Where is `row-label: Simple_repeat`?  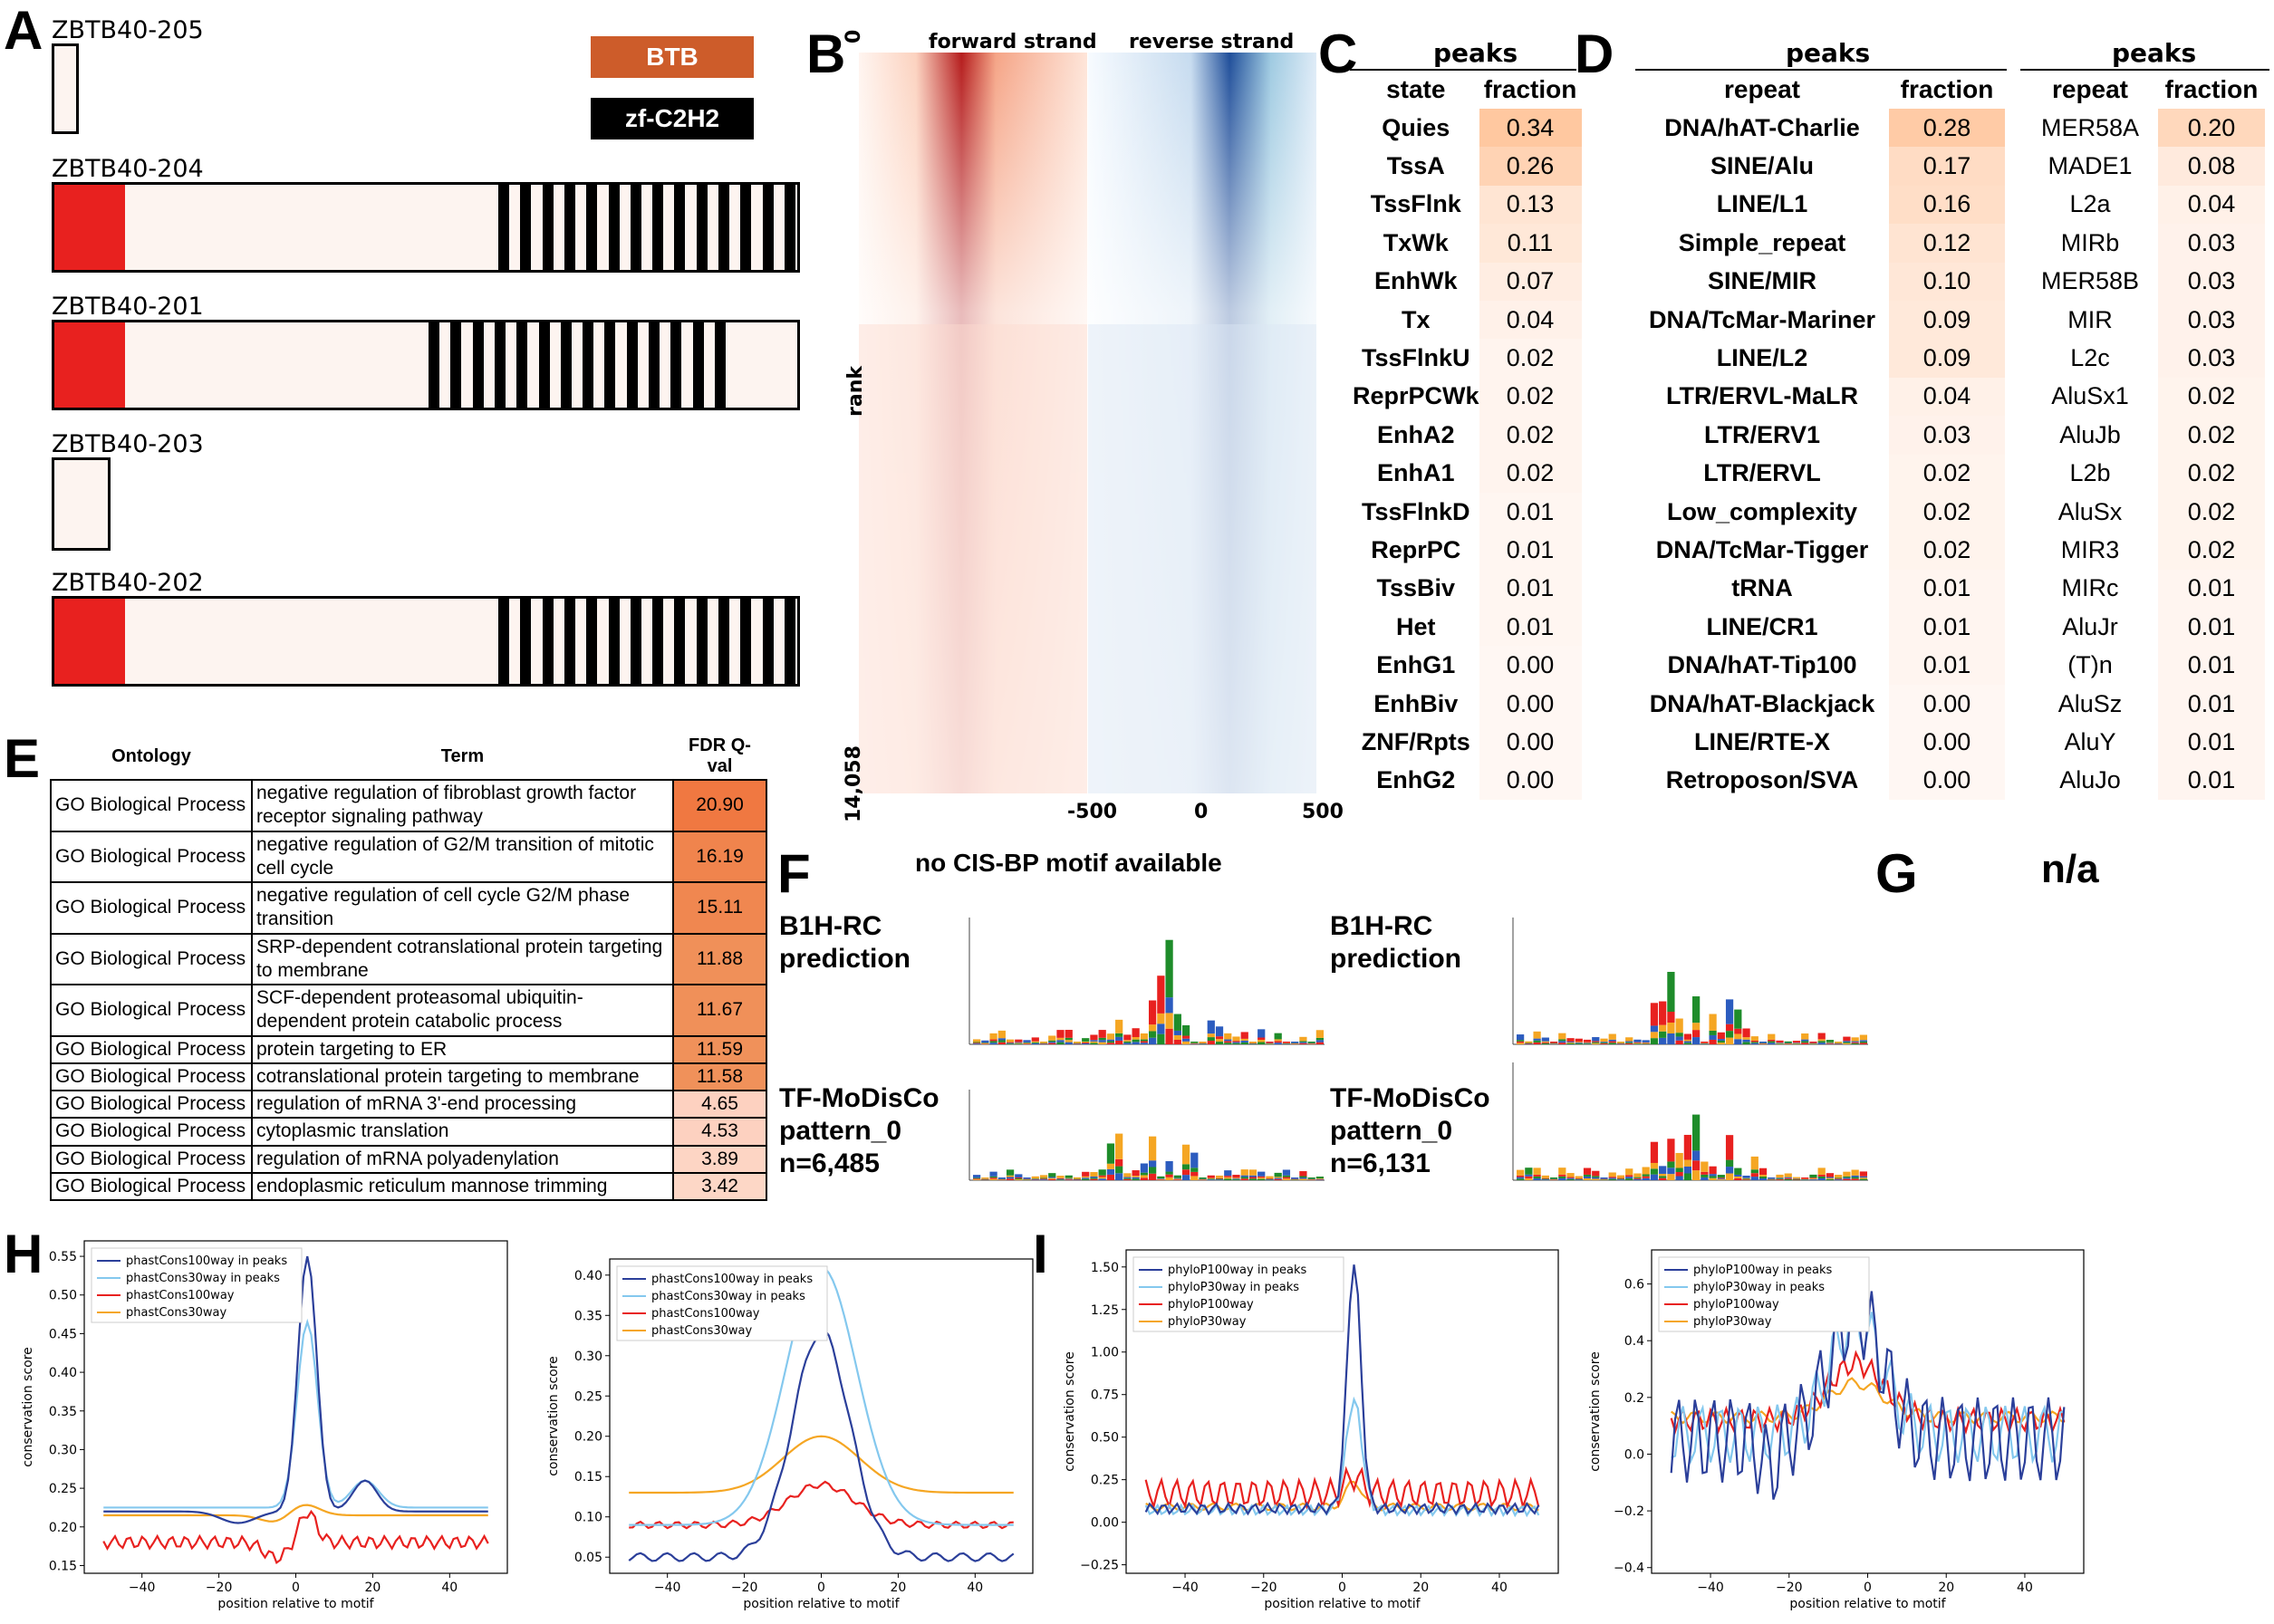
row-label: Simple_repeat is located at coordinates (1762, 242).